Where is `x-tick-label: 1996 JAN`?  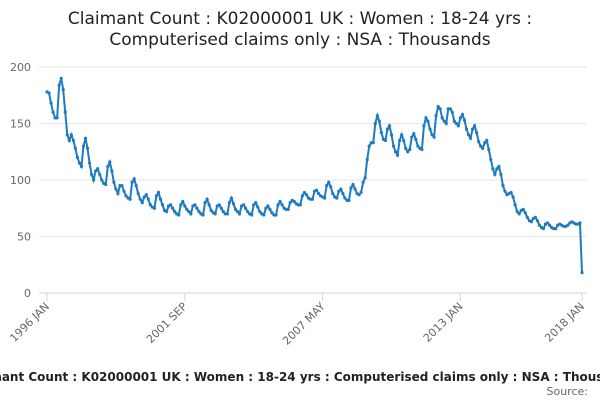 x-tick-label: 1996 JAN is located at coordinates (29, 322).